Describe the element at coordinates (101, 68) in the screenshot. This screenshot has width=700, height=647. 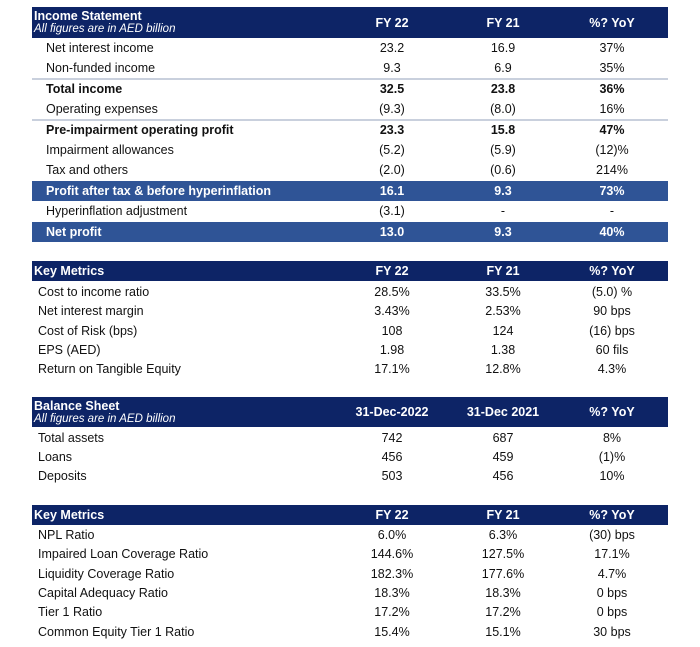
I see `row-label: Non-funded income` at that location.